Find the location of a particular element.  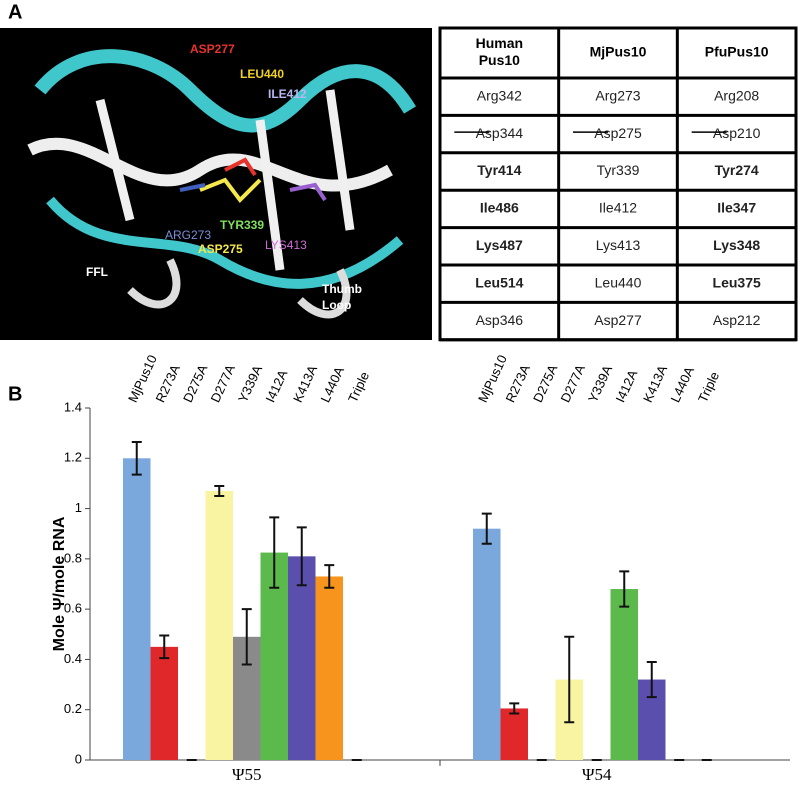

panel-label: B is located at coordinates (15, 394).